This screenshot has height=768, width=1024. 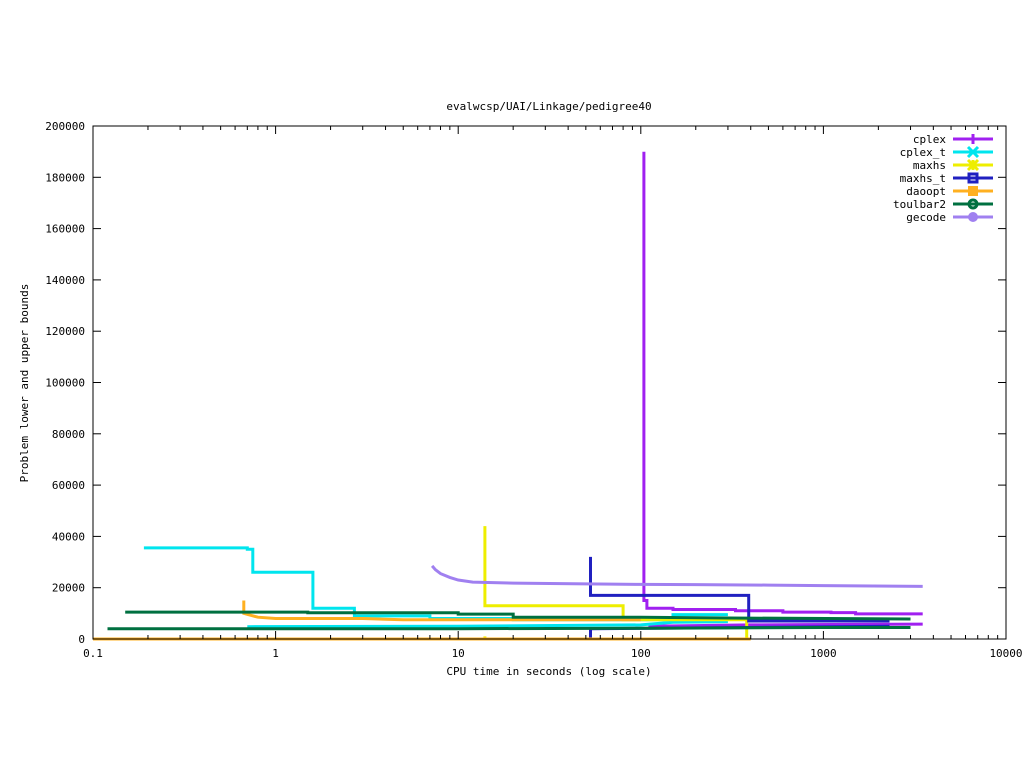 What do you see at coordinates (929, 165) in the screenshot?
I see `legend-label-maxhs: maxhs` at bounding box center [929, 165].